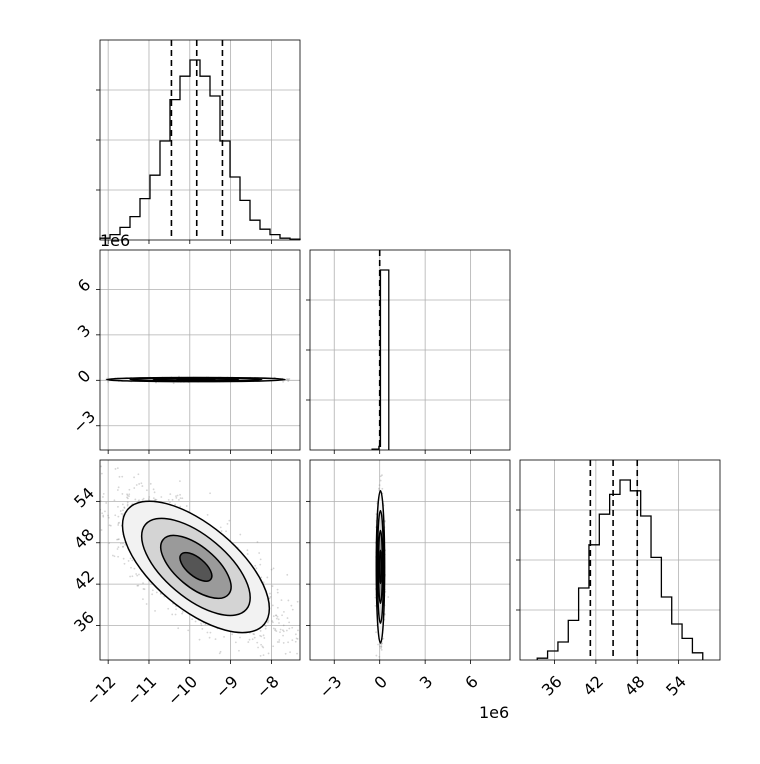  Describe the element at coordinates (84, 422) in the screenshot. I see `p1-vs-p2-ytick-label: −3` at that location.